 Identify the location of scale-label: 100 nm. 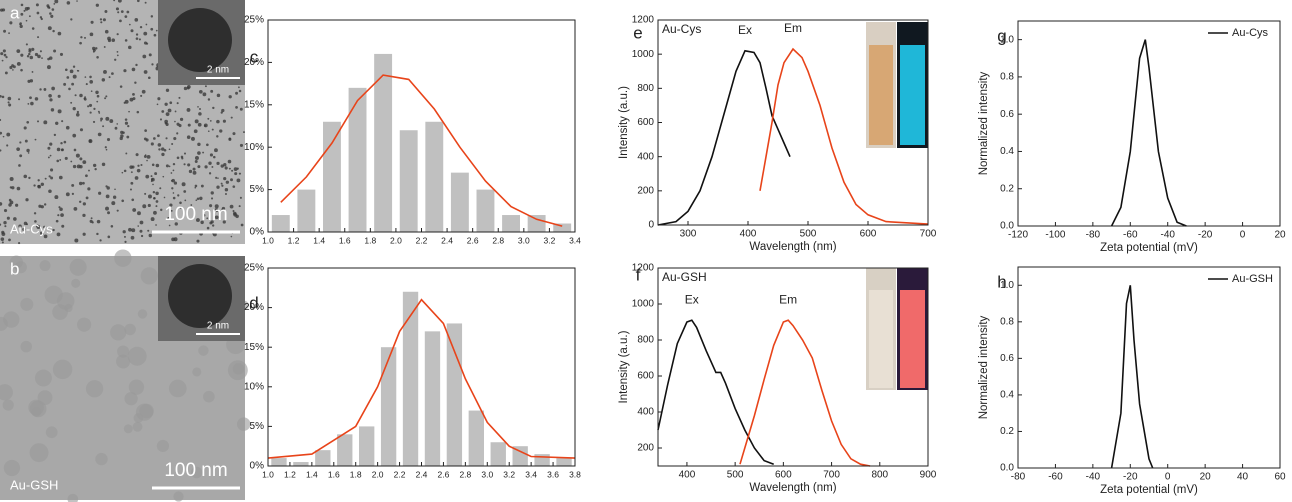
(195, 470).